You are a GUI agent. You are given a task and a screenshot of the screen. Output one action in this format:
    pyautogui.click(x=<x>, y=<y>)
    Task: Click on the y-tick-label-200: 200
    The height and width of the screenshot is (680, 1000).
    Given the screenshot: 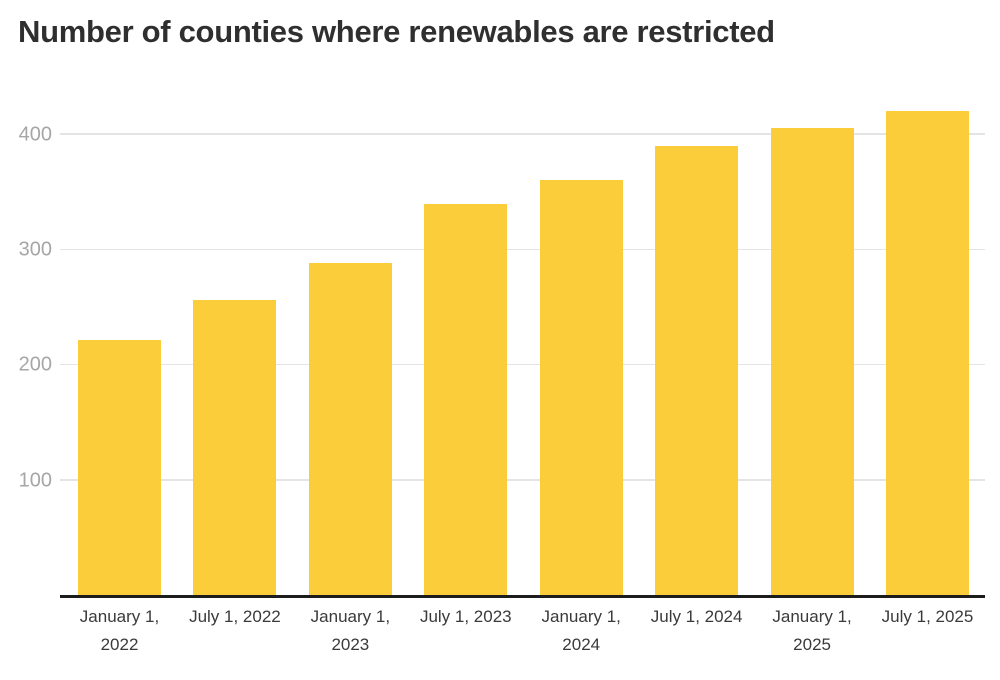 What is the action you would take?
    pyautogui.click(x=35, y=364)
    